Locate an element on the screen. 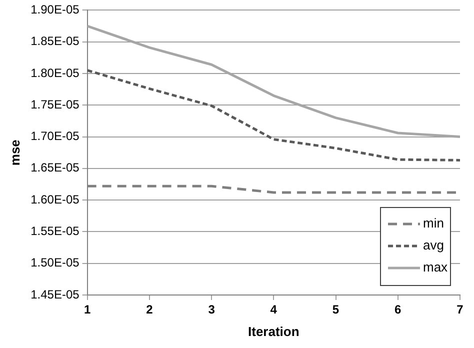 This screenshot has height=348, width=474. legend-label: max is located at coordinates (435, 267).